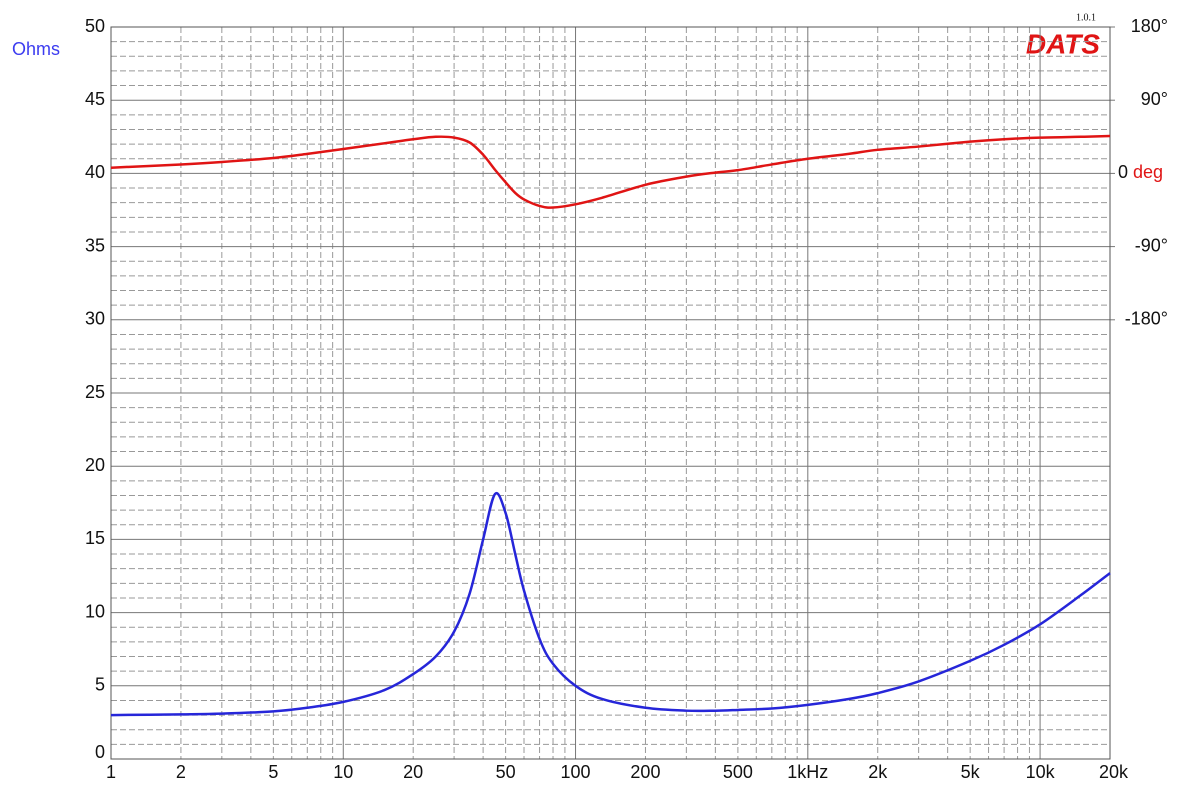  Describe the element at coordinates (971, 772) in the screenshot. I see `x-tick-label: 5k` at that location.